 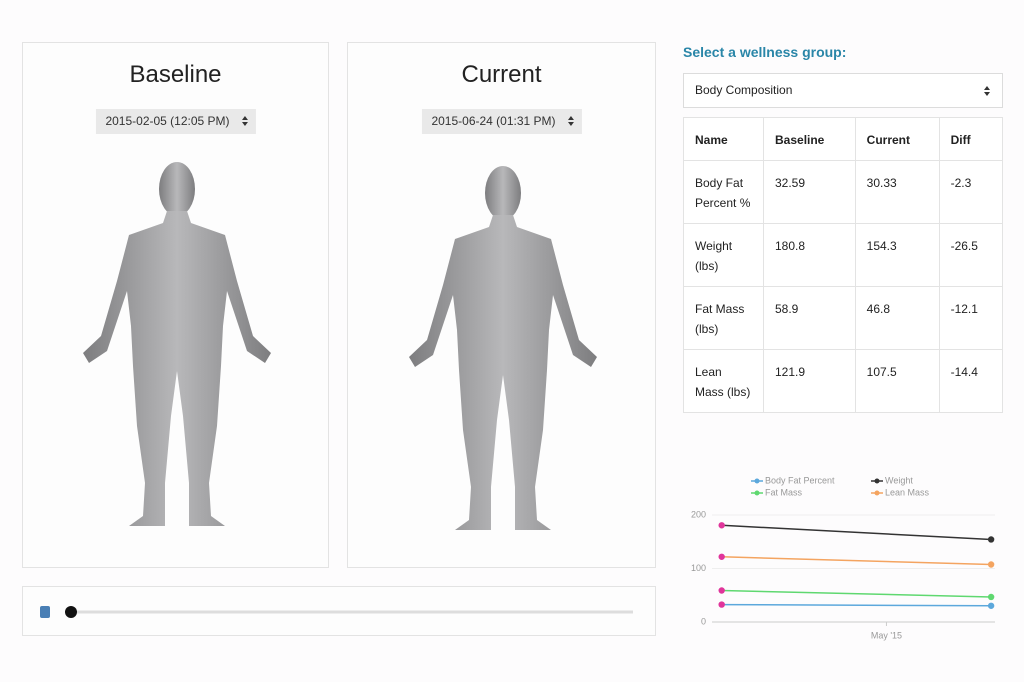 What do you see at coordinates (843, 90) in the screenshot?
I see `group-select: Body Composition` at bounding box center [843, 90].